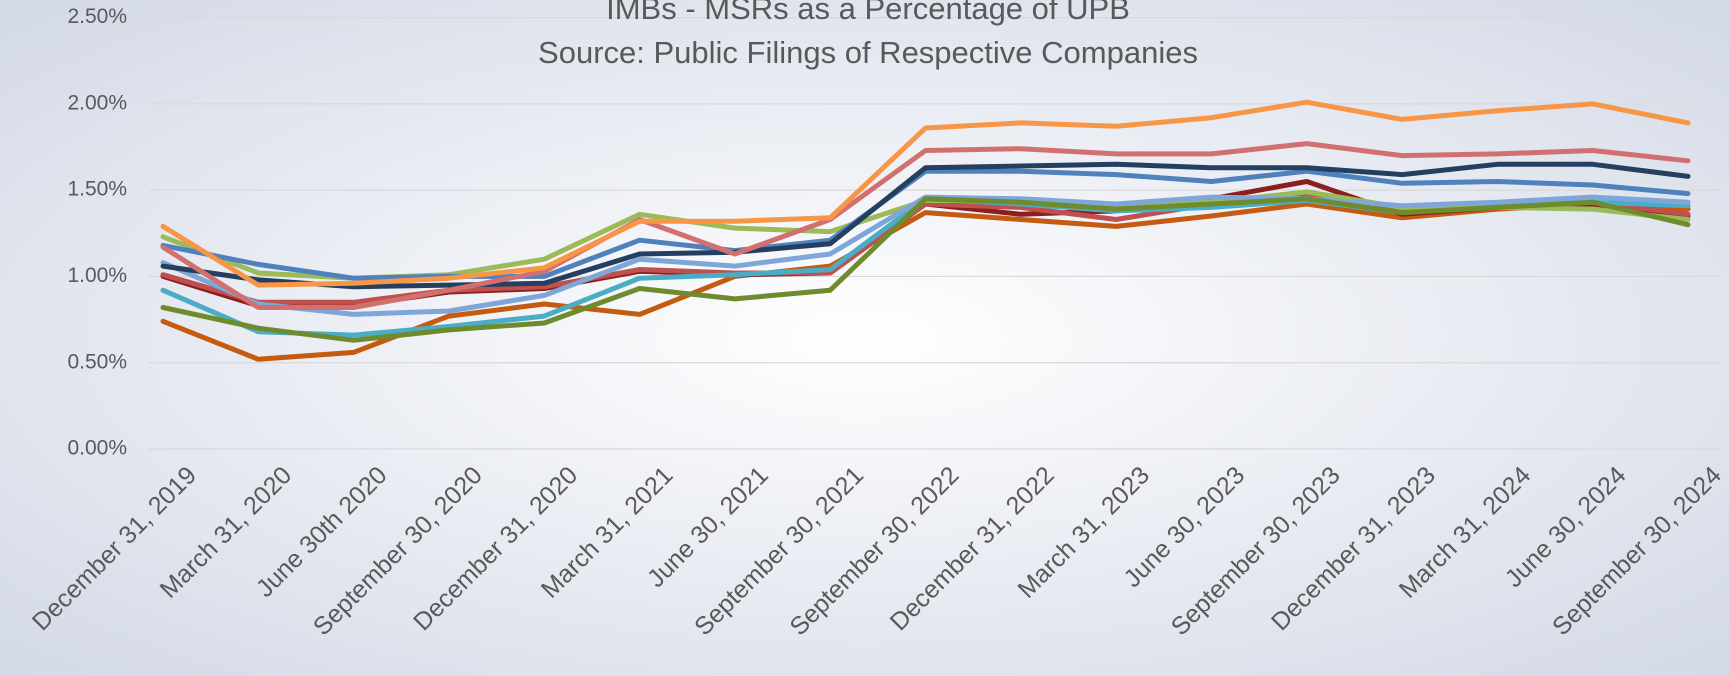  I want to click on y-tick-label: 2.50%, so click(97, 16).